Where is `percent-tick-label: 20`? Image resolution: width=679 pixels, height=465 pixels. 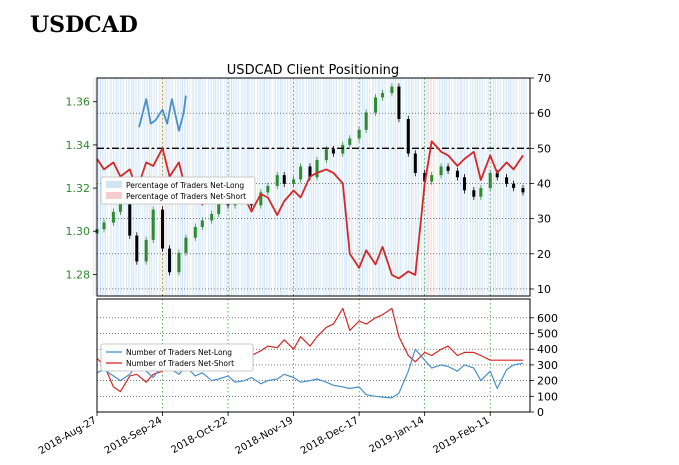 percent-tick-label: 20 is located at coordinates (544, 254).